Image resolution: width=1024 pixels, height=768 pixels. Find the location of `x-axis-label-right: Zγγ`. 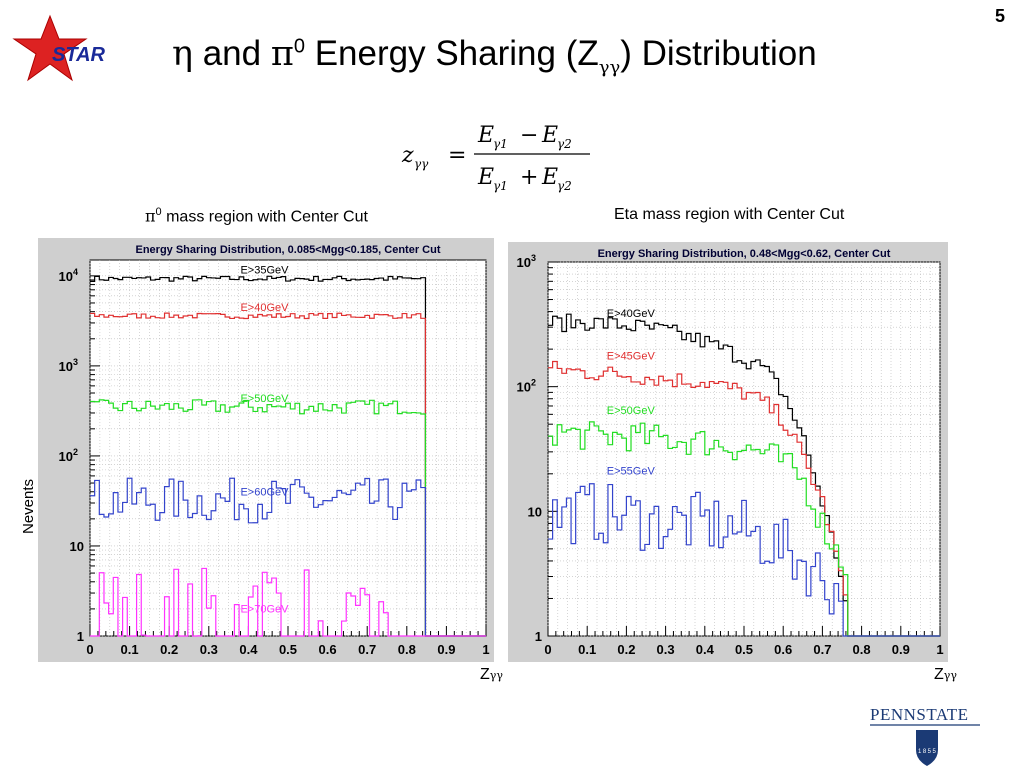

x-axis-label-right: Zγγ is located at coordinates (945, 675).